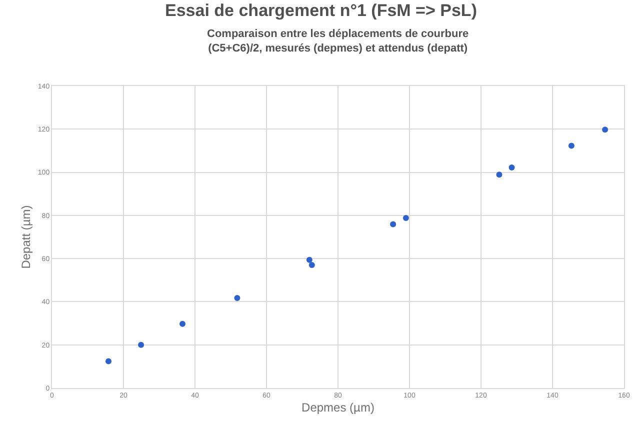  Describe the element at coordinates (338, 407) in the screenshot. I see `x-axis-title: Depmes (µm)` at that location.